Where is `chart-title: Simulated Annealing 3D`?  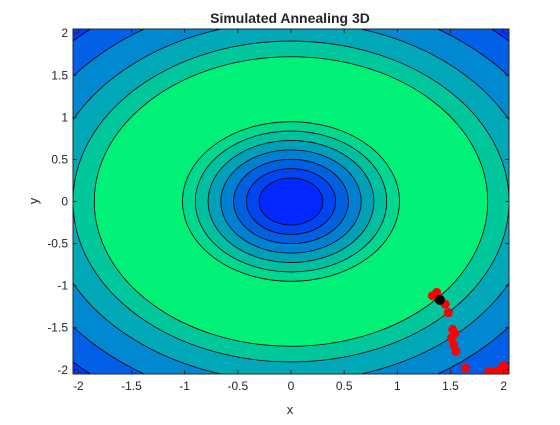 chart-title: Simulated Annealing 3D is located at coordinates (290, 18).